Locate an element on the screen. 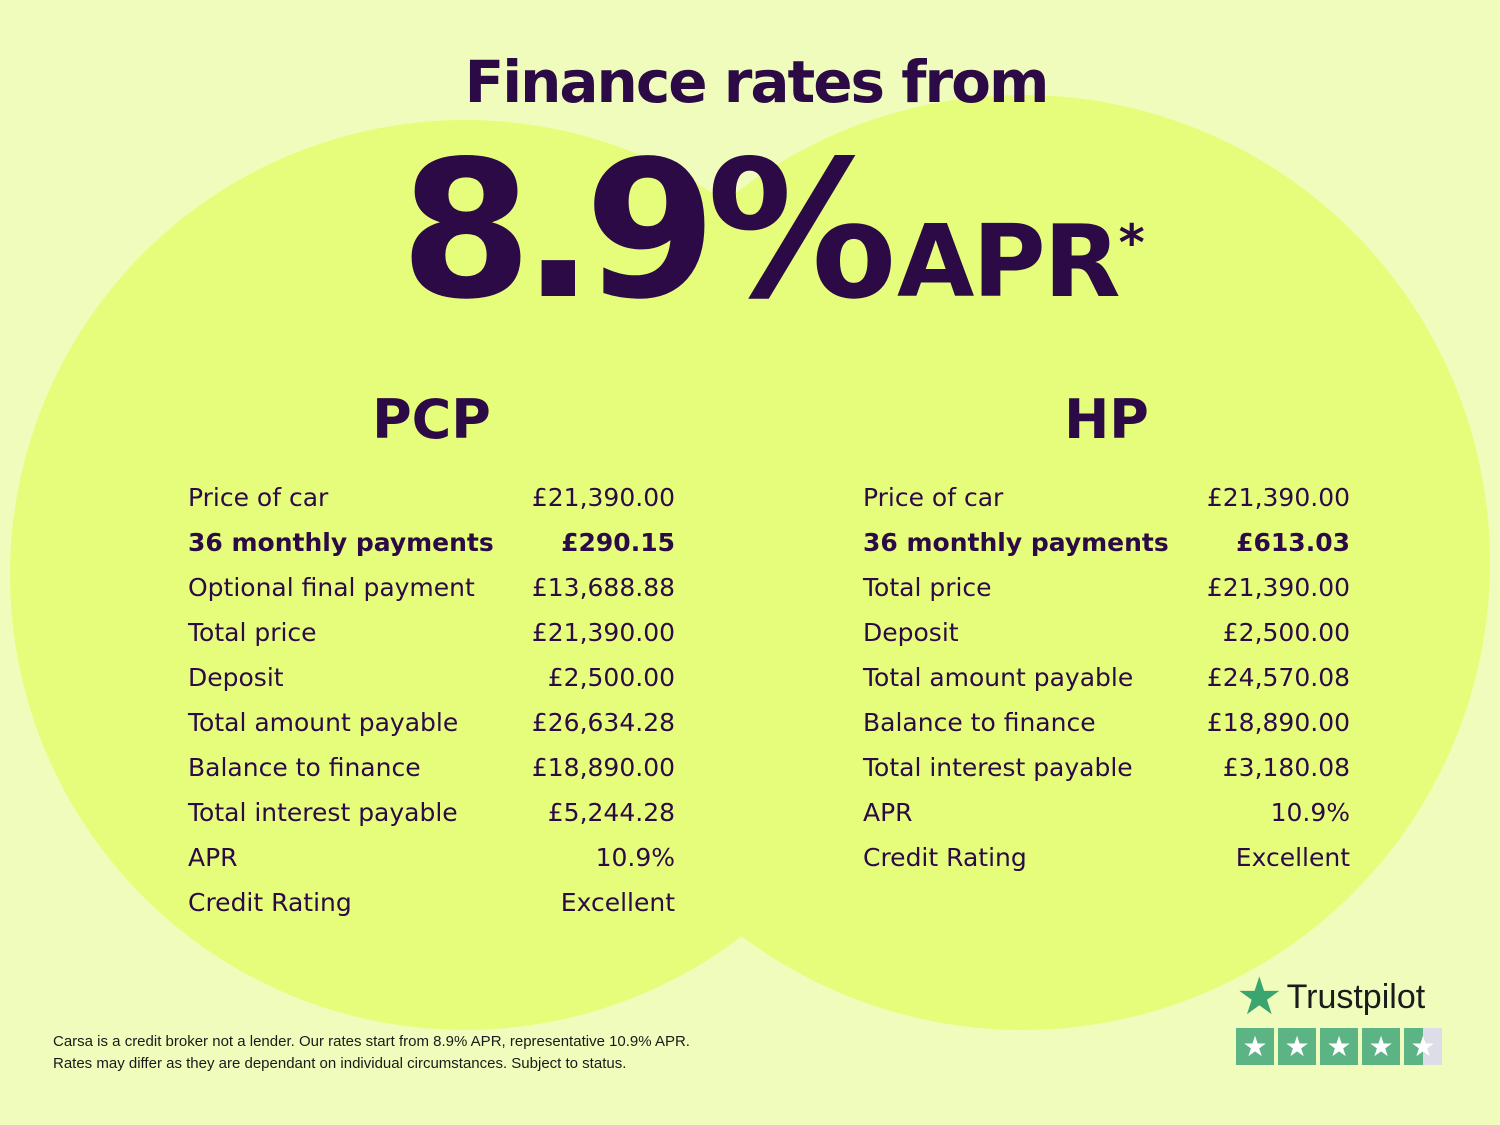 The width and height of the screenshot is (1500, 1125). table-row: Total amount payable £24,570.08 is located at coordinates (1106, 677).